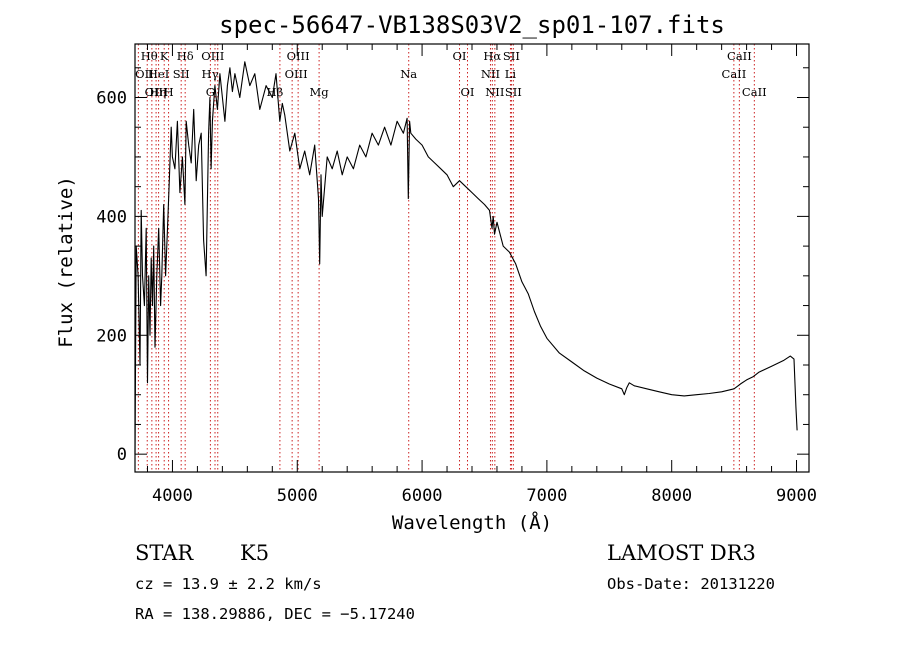 The width and height of the screenshot is (900, 649). I want to click on object-subclass: K5, so click(254, 553).